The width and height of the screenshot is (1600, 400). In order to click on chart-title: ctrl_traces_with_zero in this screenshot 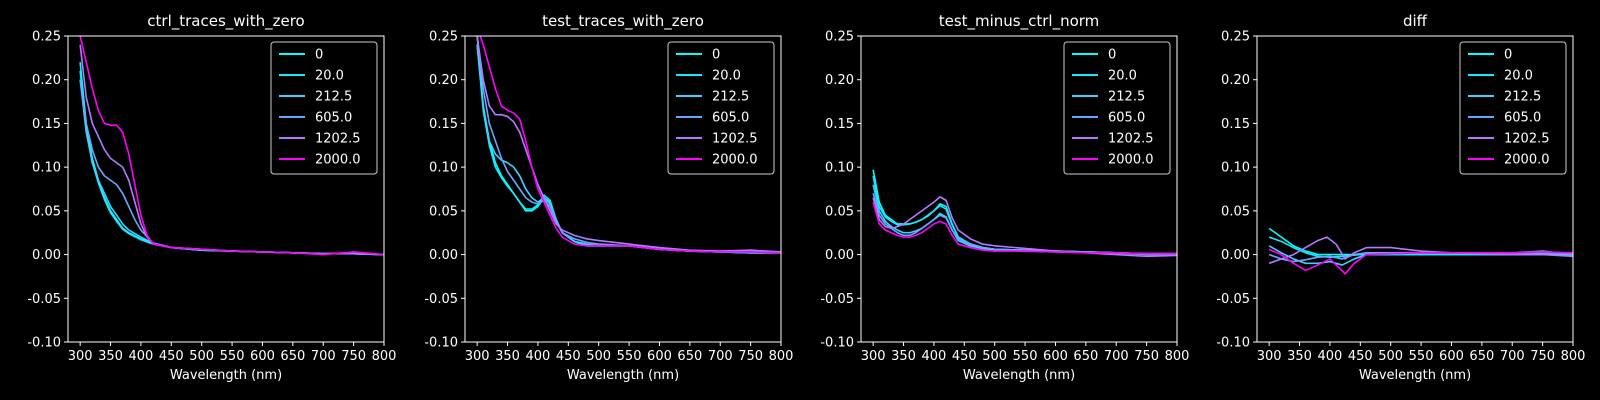, I will do `click(225, 21)`.